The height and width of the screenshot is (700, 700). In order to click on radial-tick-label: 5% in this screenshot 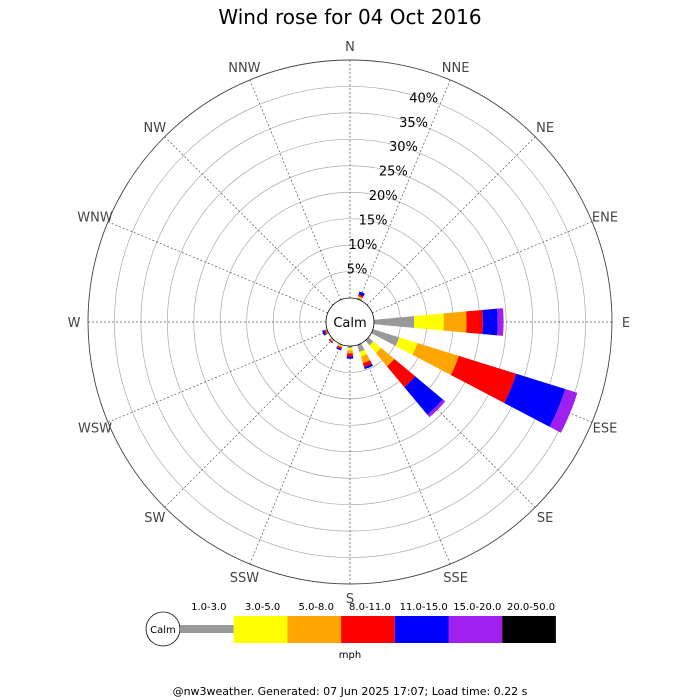, I will do `click(357, 269)`.